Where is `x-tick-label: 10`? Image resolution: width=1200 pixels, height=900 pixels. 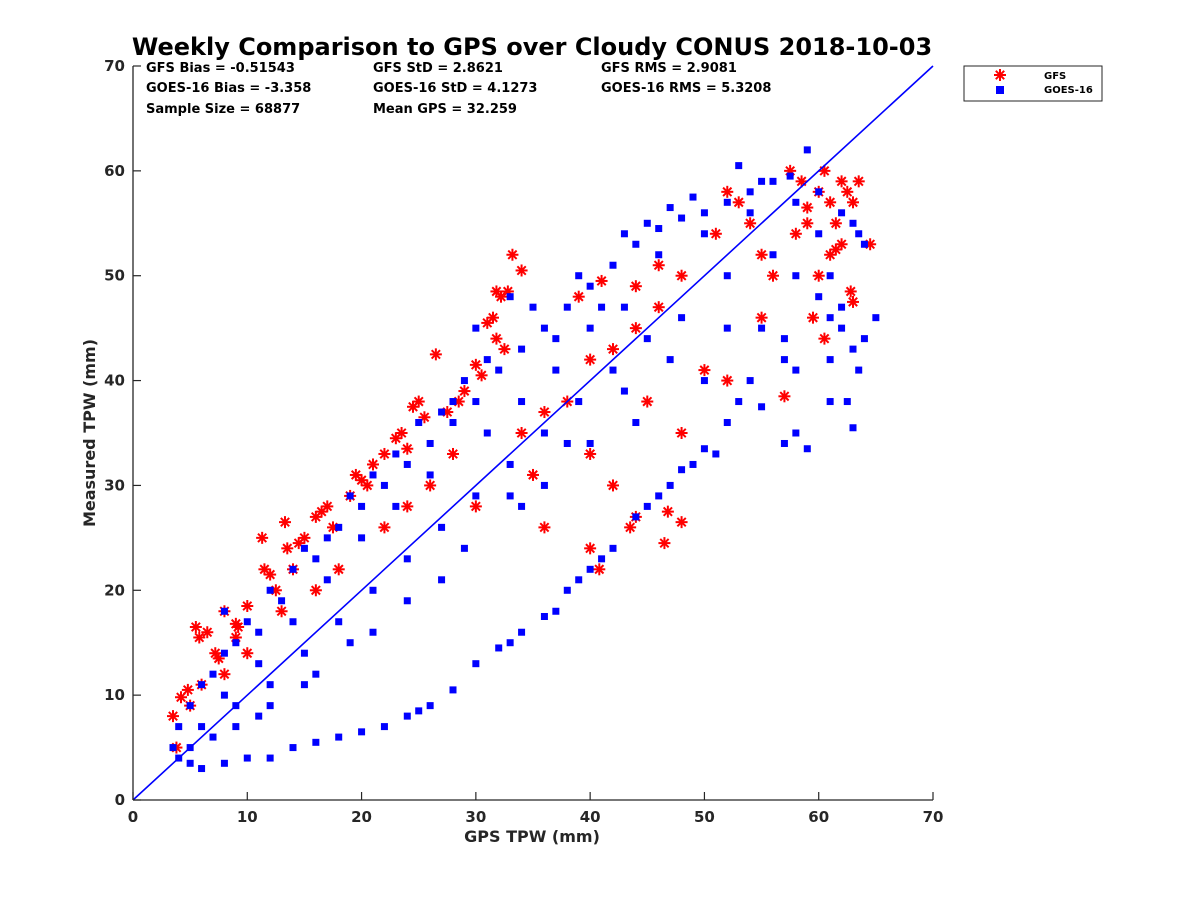 x-tick-label: 10 is located at coordinates (247, 817).